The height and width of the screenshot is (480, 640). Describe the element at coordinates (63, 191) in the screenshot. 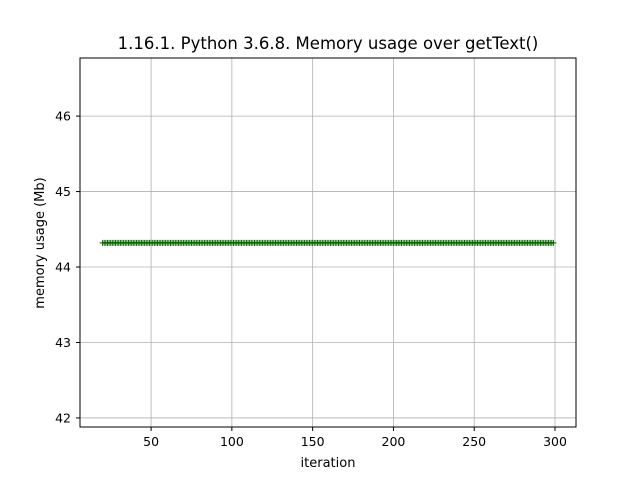

I see `y-tick-label-45: 45` at that location.